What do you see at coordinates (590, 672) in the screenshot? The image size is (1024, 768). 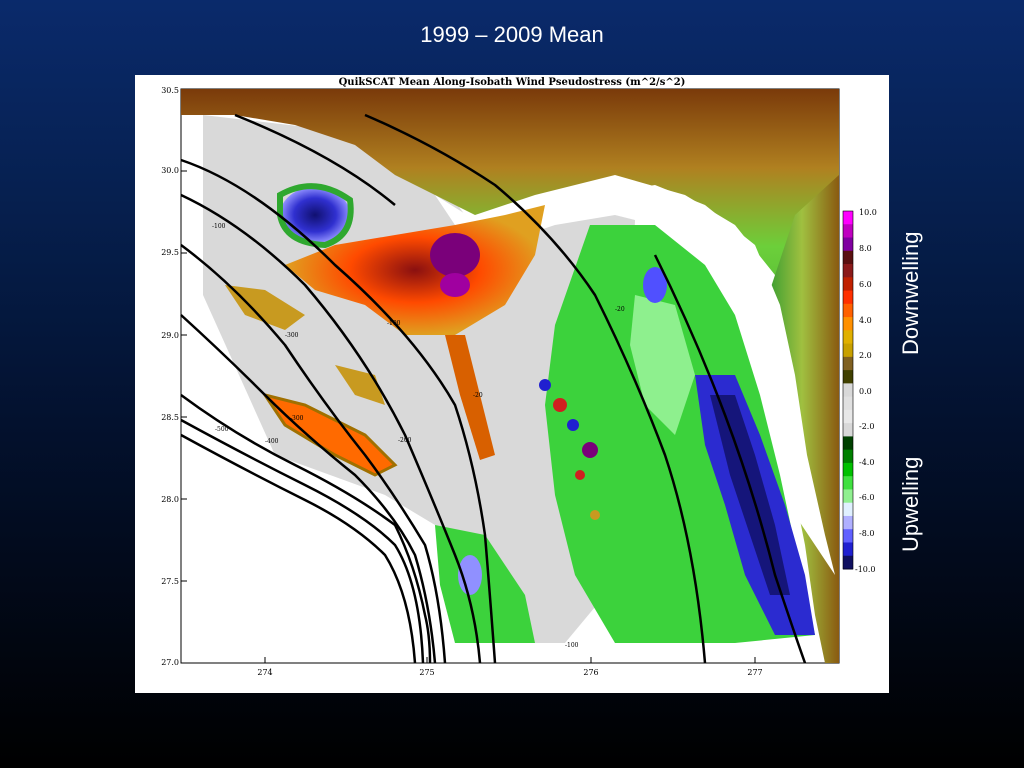 I see `lon-tick-label: 276` at bounding box center [590, 672].